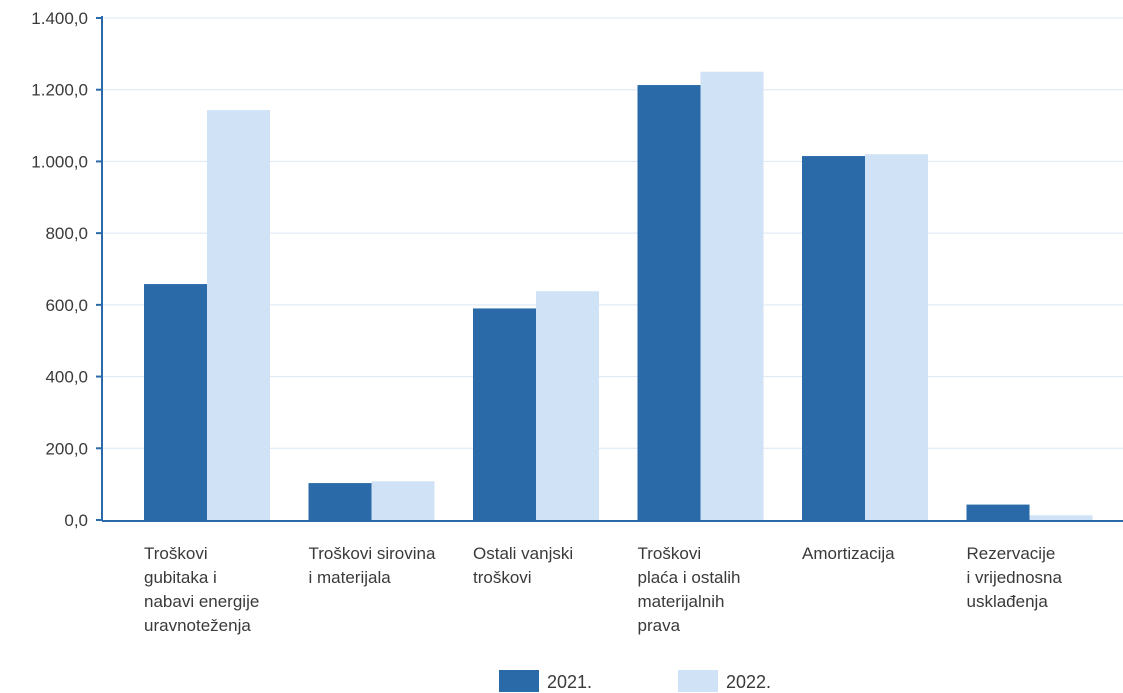 This screenshot has width=1123, height=693. Describe the element at coordinates (372, 565) in the screenshot. I see `x-category-label: Troškovi sirovina i materijala` at that location.